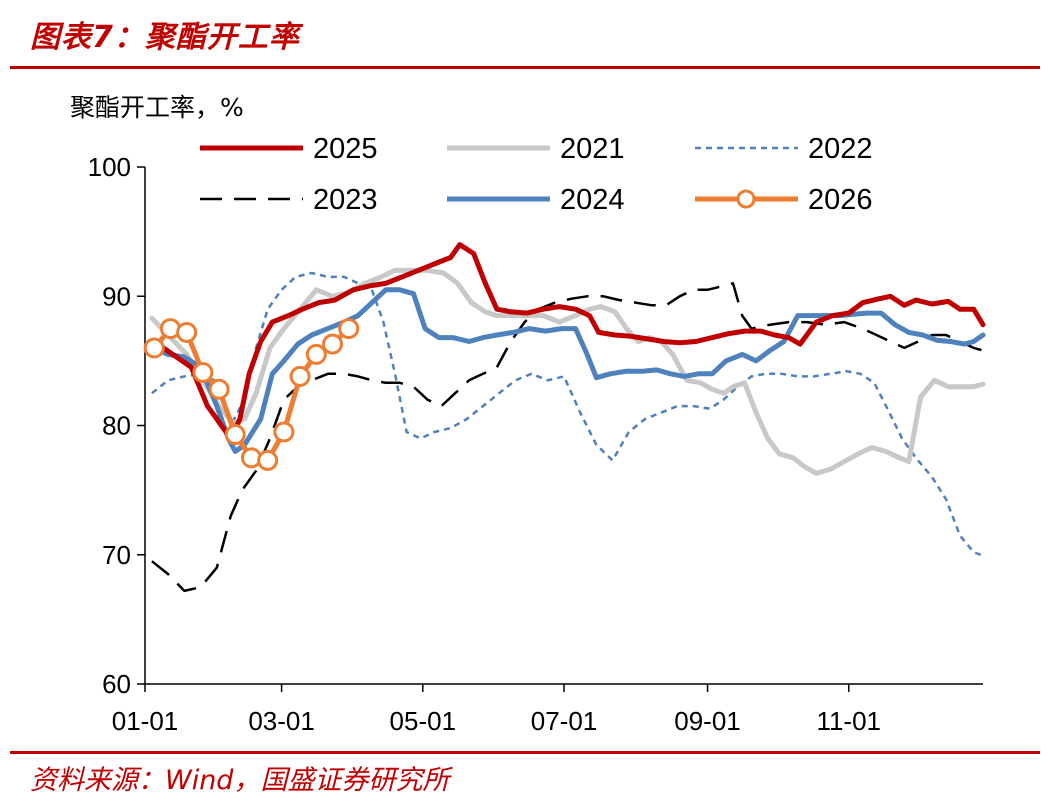  Describe the element at coordinates (784, 200) in the screenshot. I see `legend-item-2026: 2026` at that location.